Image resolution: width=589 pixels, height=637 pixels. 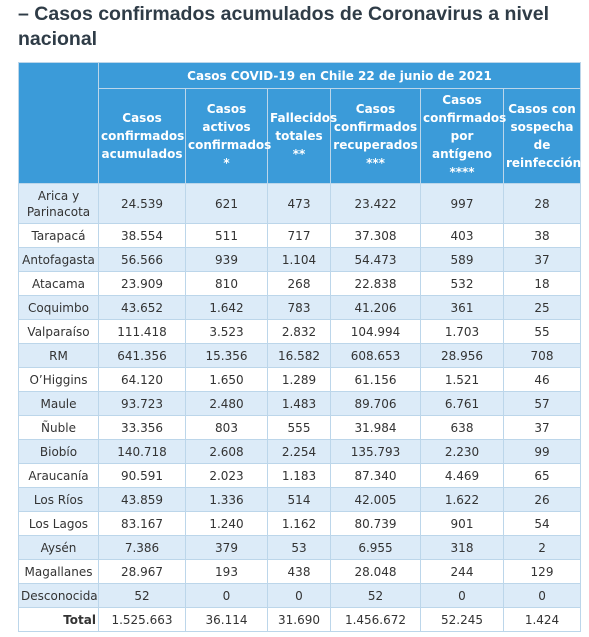 What do you see at coordinates (142, 355) in the screenshot?
I see `value-cell: 641.356` at bounding box center [142, 355].